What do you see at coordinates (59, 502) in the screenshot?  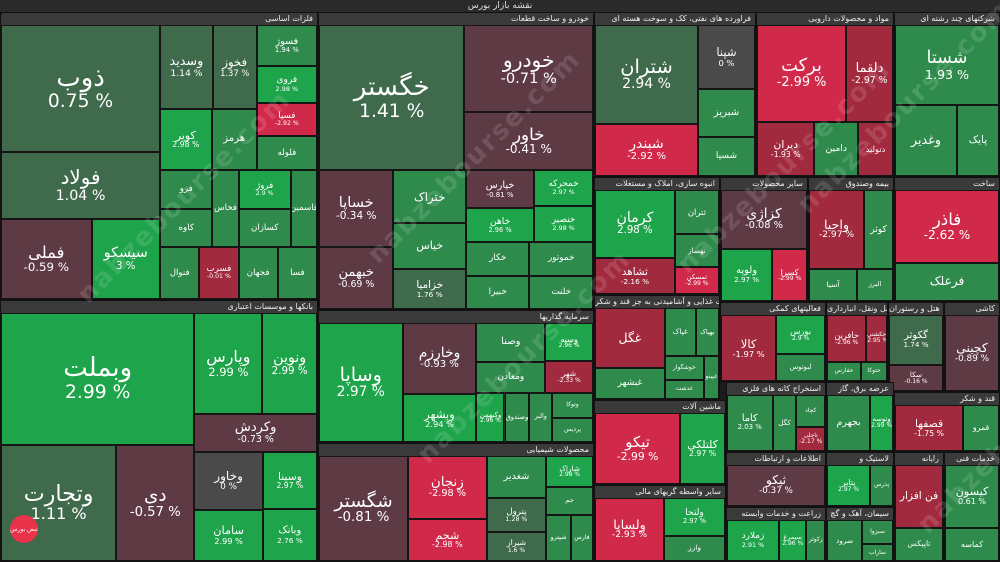 I see `stock-tile: وتجارت 1.11 %` at bounding box center [59, 502].